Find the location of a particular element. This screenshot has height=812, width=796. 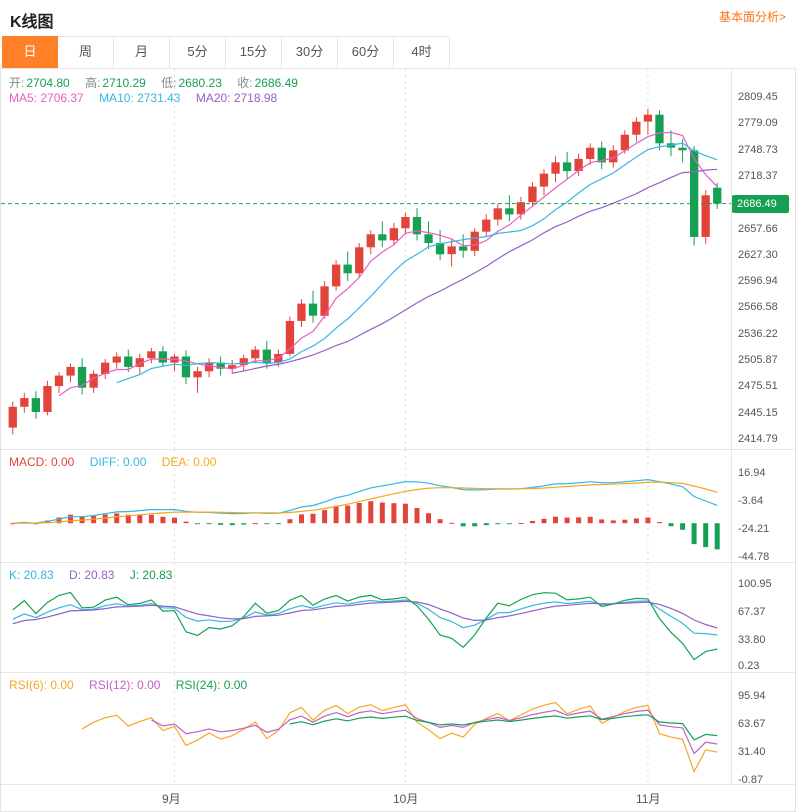

y-axis-label: 2657.66 is located at coordinates (758, 229).